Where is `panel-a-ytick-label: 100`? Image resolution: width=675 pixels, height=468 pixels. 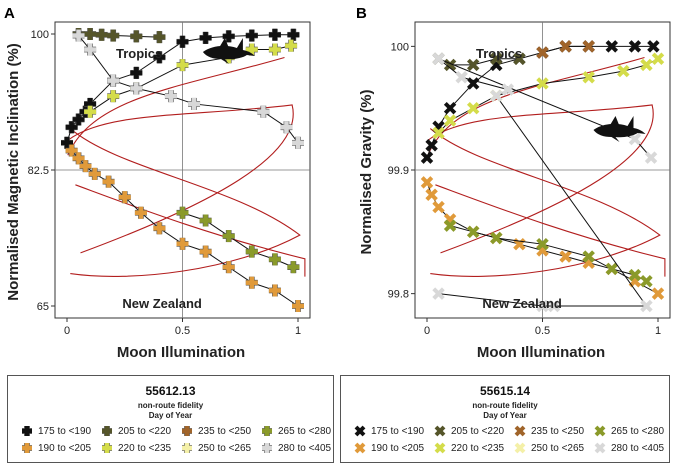 panel-a-ytick-label: 100 is located at coordinates (40, 35).